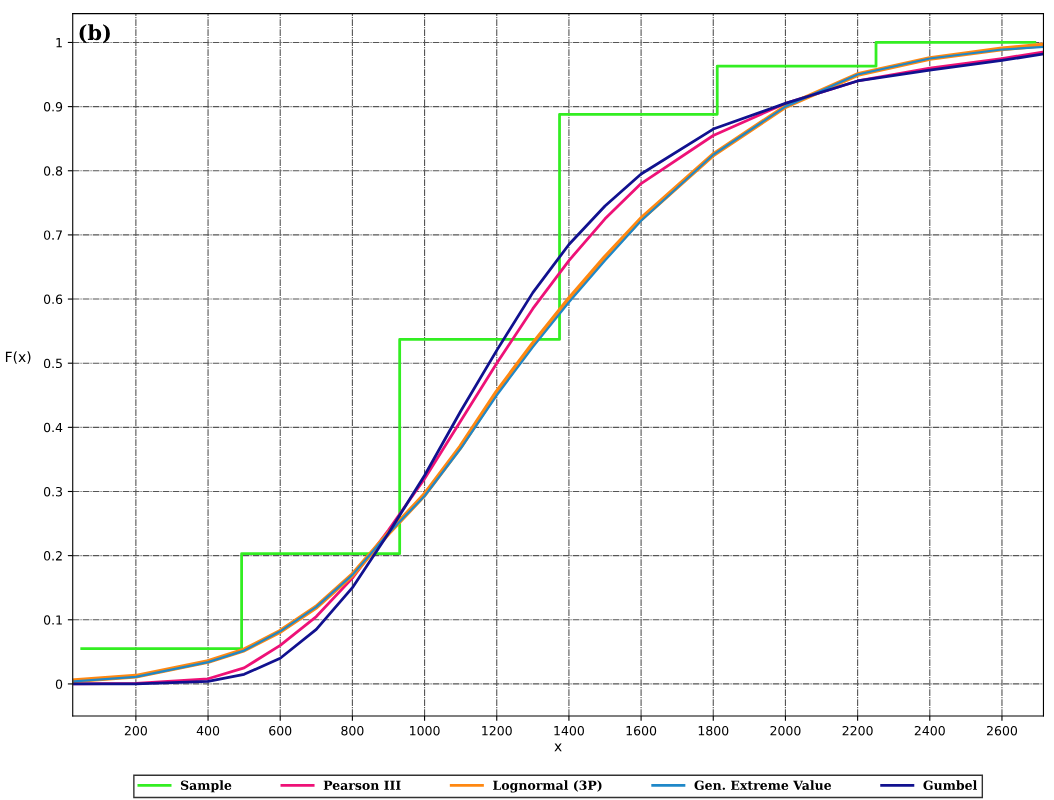 The height and width of the screenshot is (800, 1054). I want to click on x-tick-label: 600, so click(280, 730).